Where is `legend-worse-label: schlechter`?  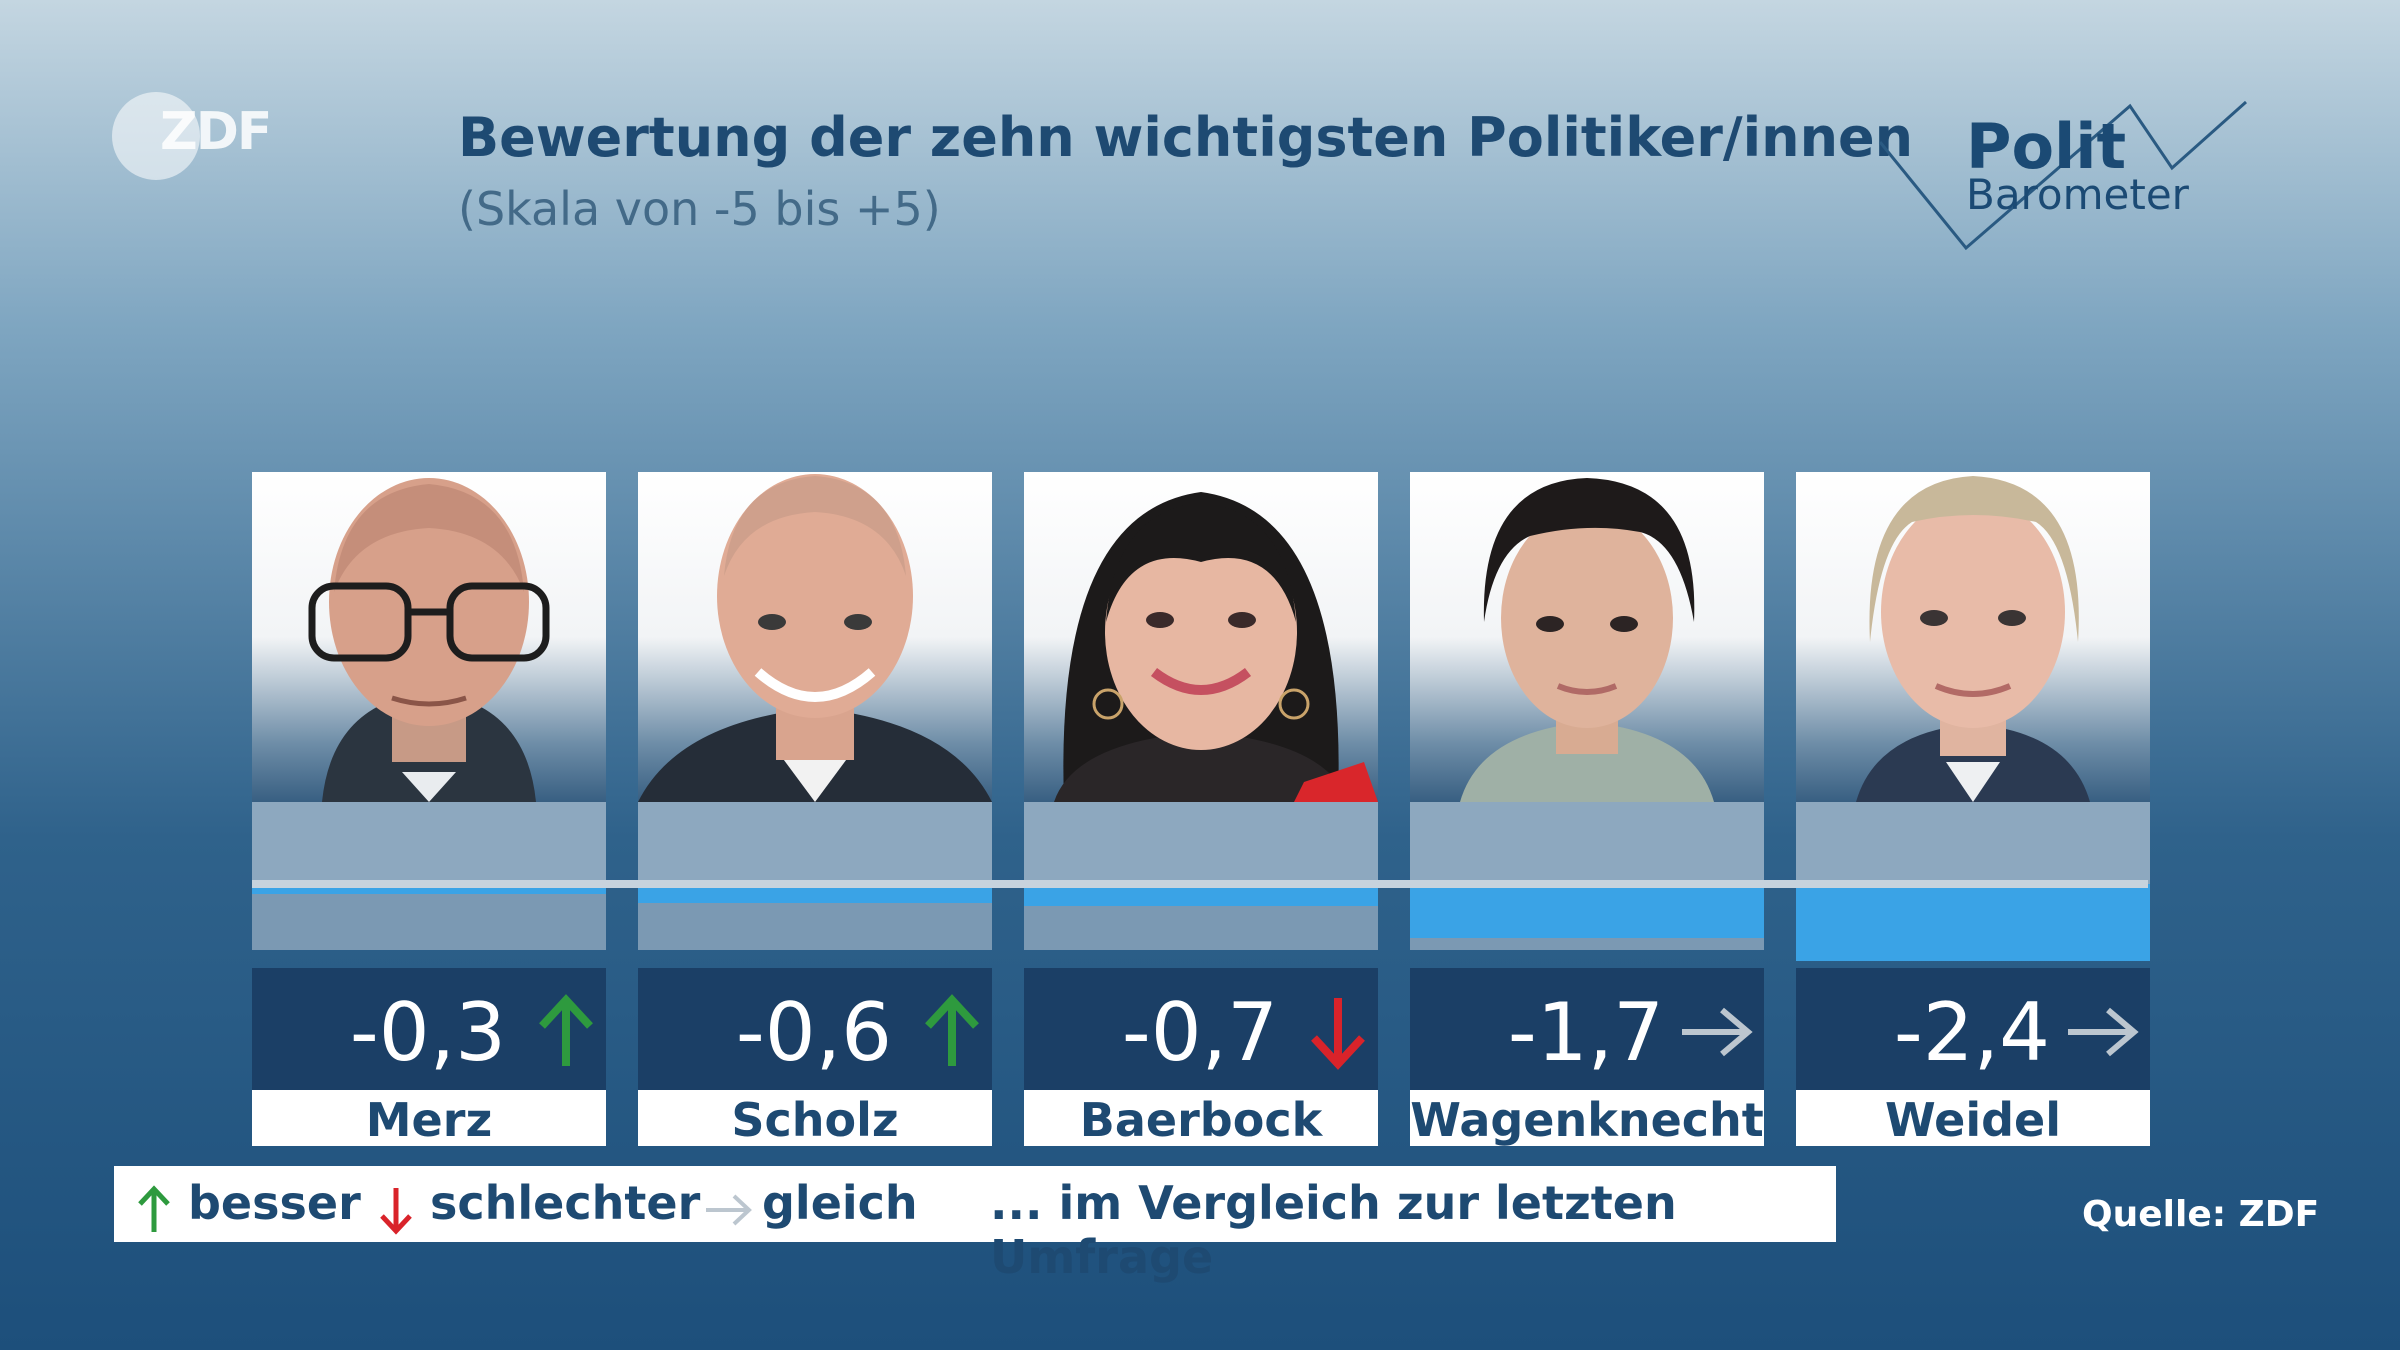
legend-worse-label: schlechter is located at coordinates (565, 1203).